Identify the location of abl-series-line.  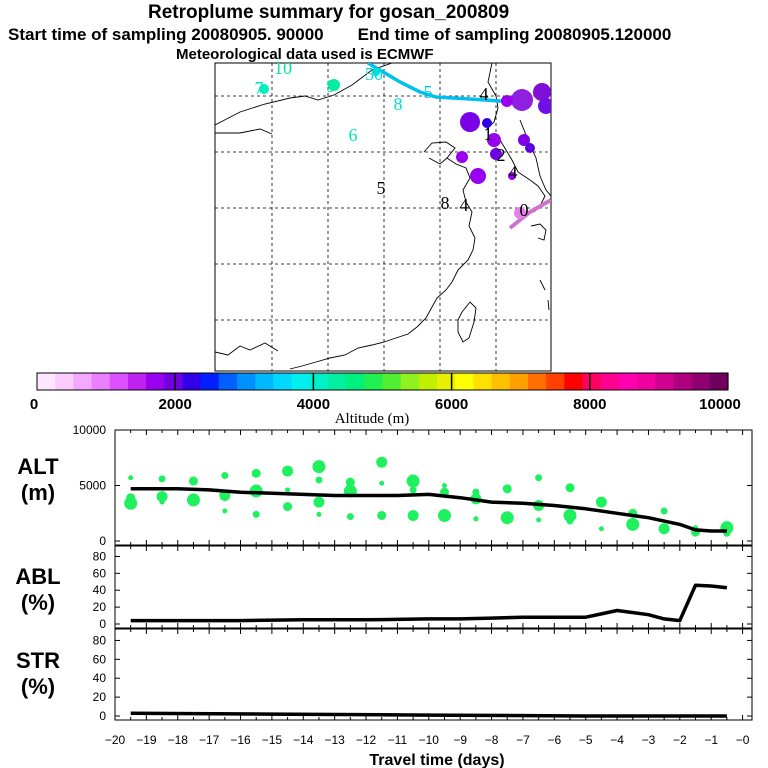
(429, 603).